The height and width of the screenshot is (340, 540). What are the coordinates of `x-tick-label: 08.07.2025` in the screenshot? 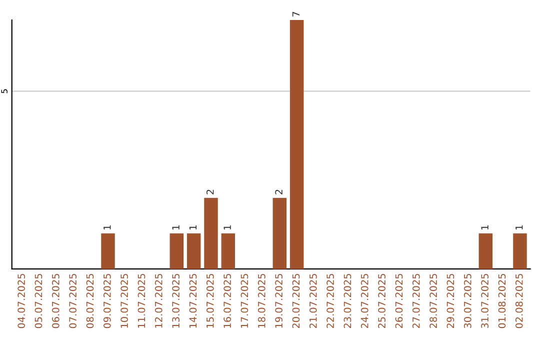 It's located at (90, 301).